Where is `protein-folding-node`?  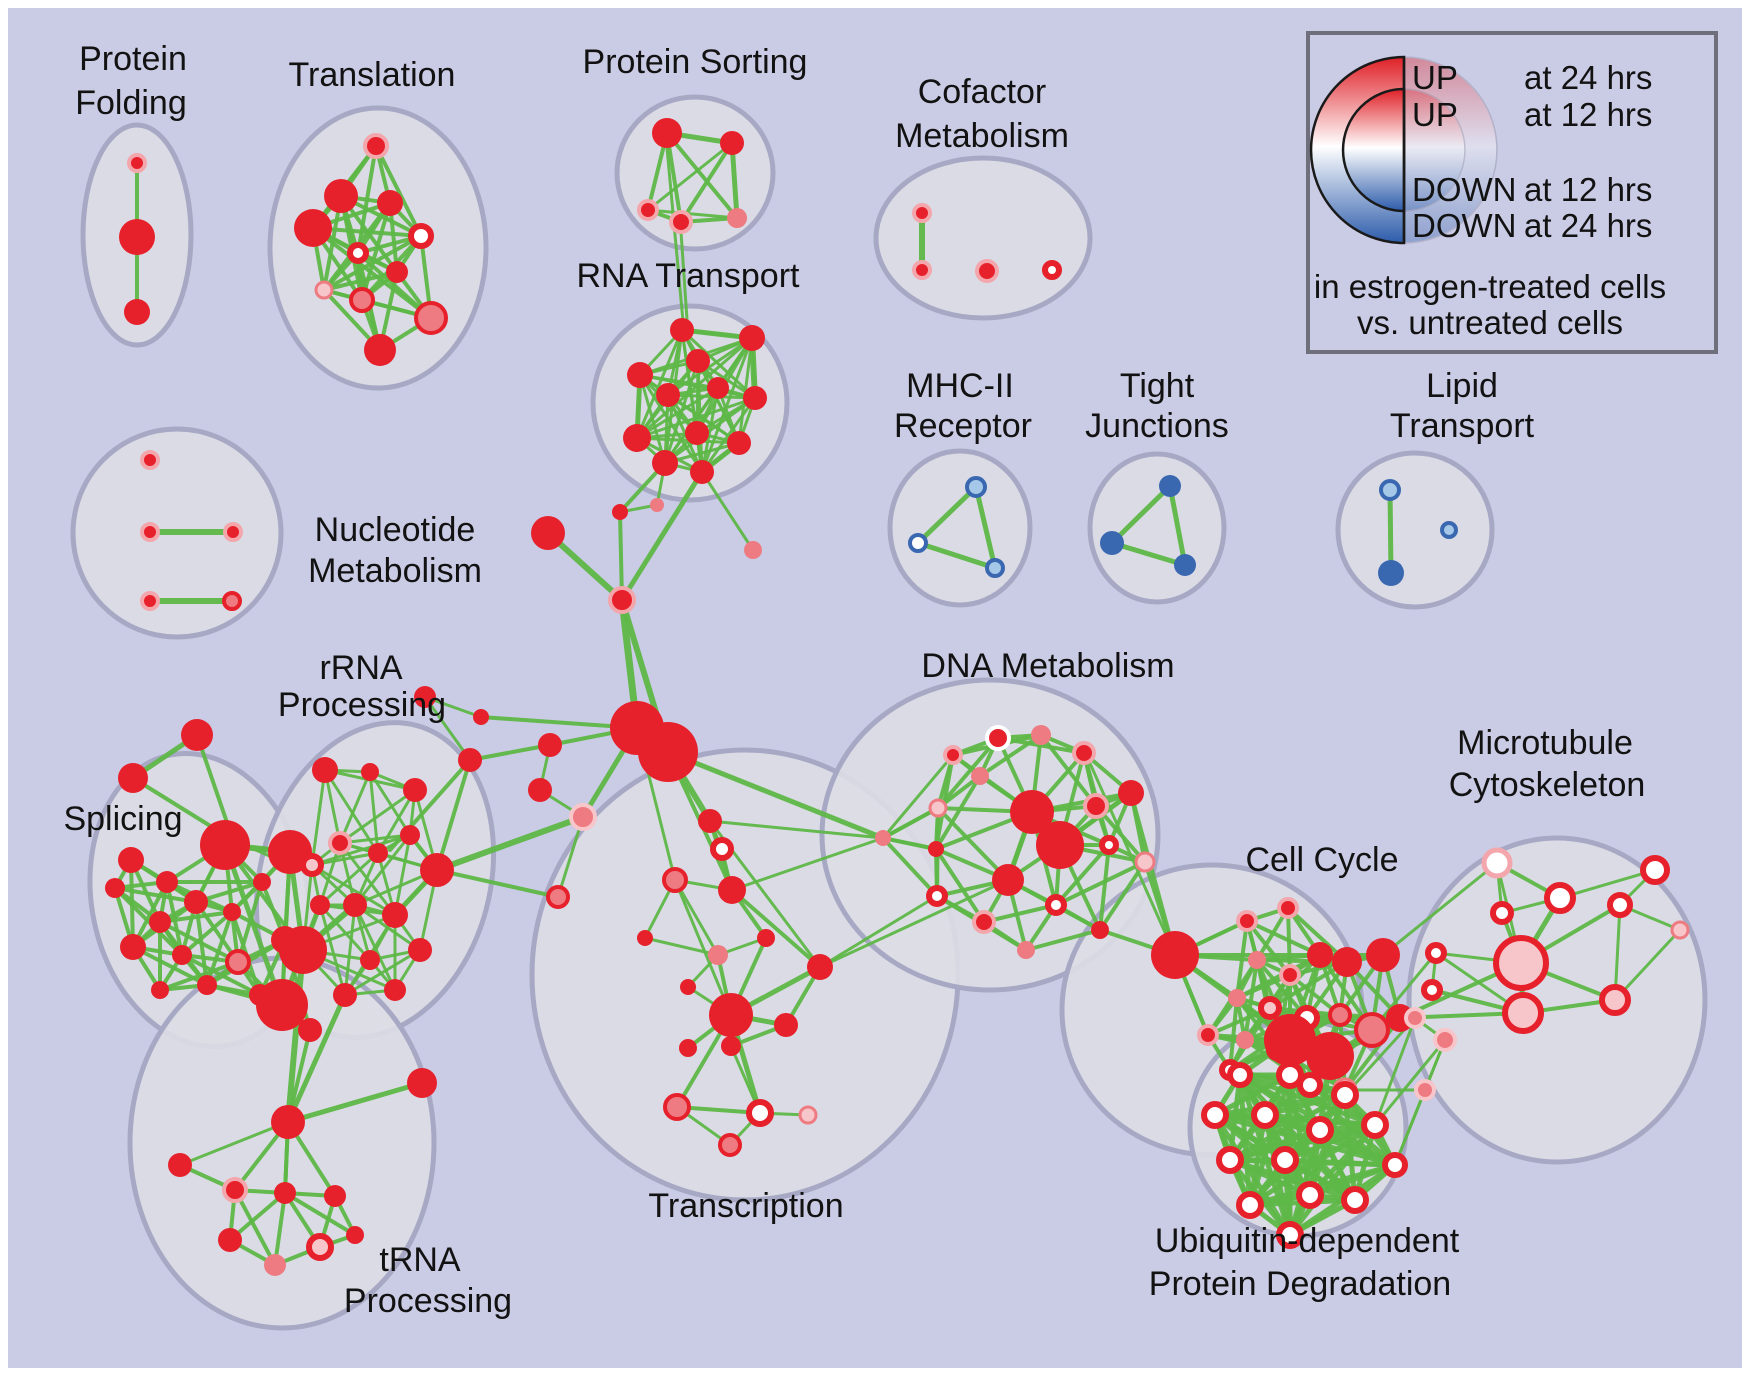
protein-folding-node is located at coordinates (137, 312).